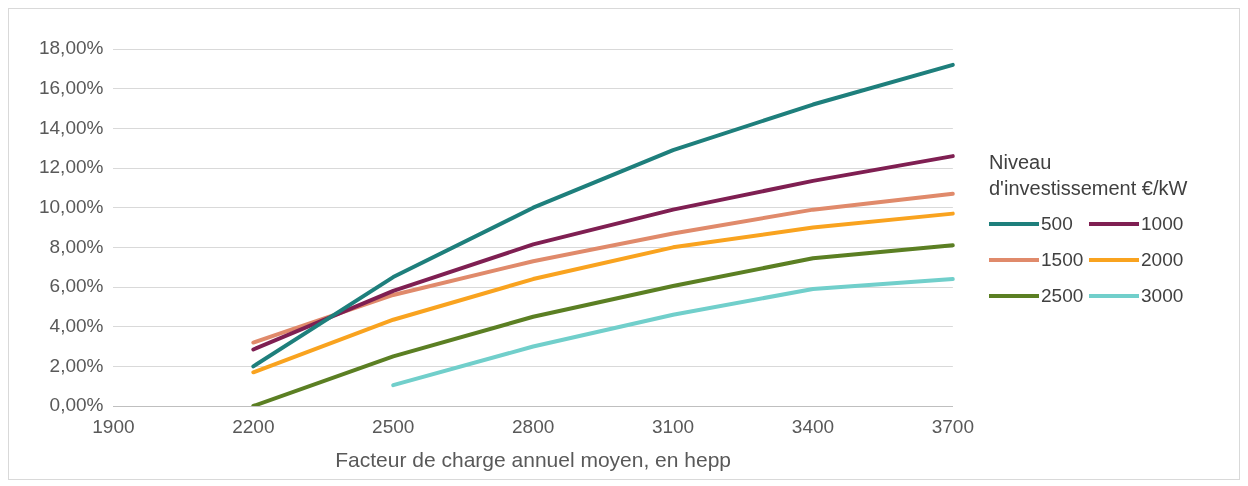 The height and width of the screenshot is (486, 1248). I want to click on legend-label: 2000, so click(1162, 260).